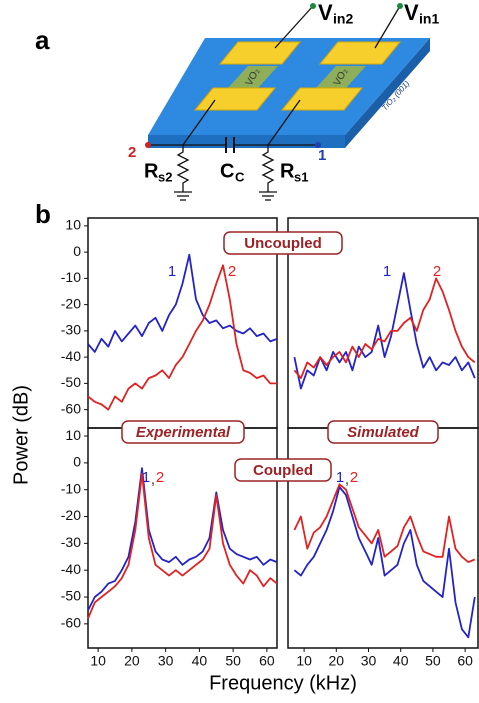  Describe the element at coordinates (132, 152) in the screenshot. I see `node-label: 2` at that location.